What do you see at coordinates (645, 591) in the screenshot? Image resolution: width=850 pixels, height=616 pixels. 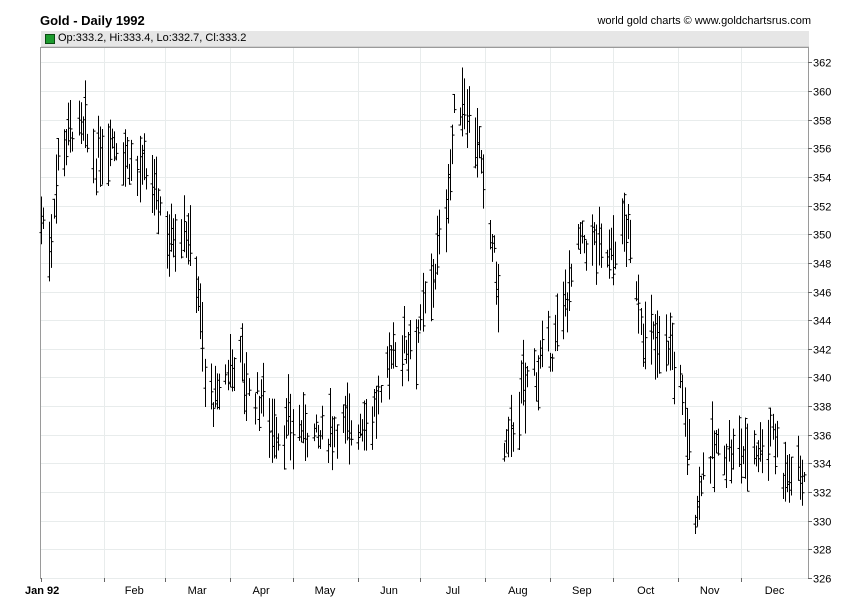 I see `x-tick-label: Oct` at bounding box center [645, 591].